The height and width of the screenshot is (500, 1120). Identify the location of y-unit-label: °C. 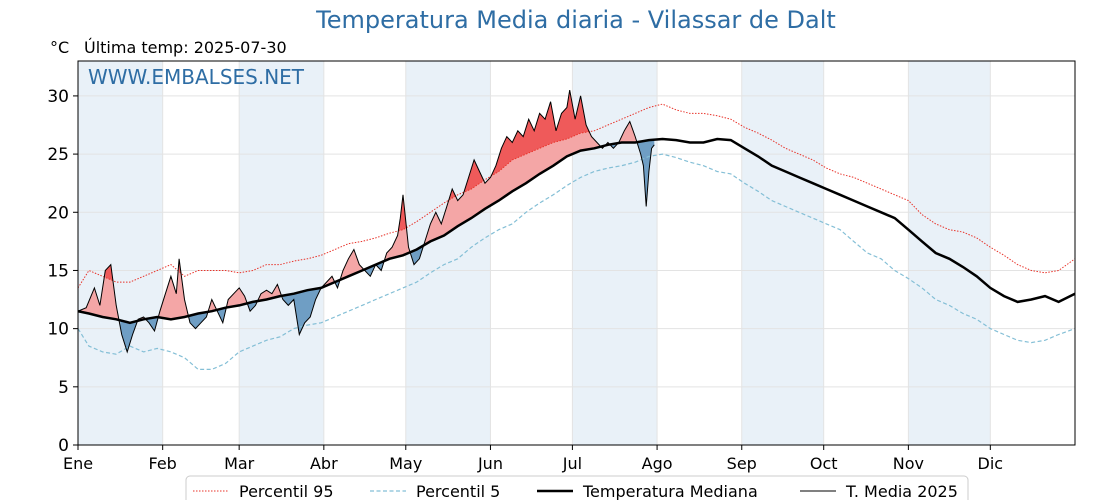
(60, 47).